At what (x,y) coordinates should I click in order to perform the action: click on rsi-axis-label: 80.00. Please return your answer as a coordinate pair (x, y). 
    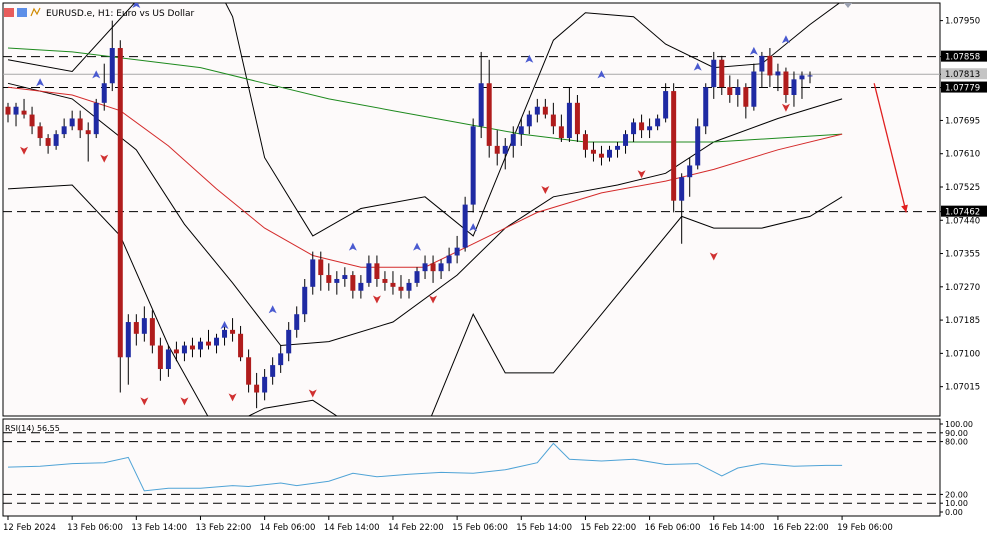
    Looking at the image, I should click on (956, 442).